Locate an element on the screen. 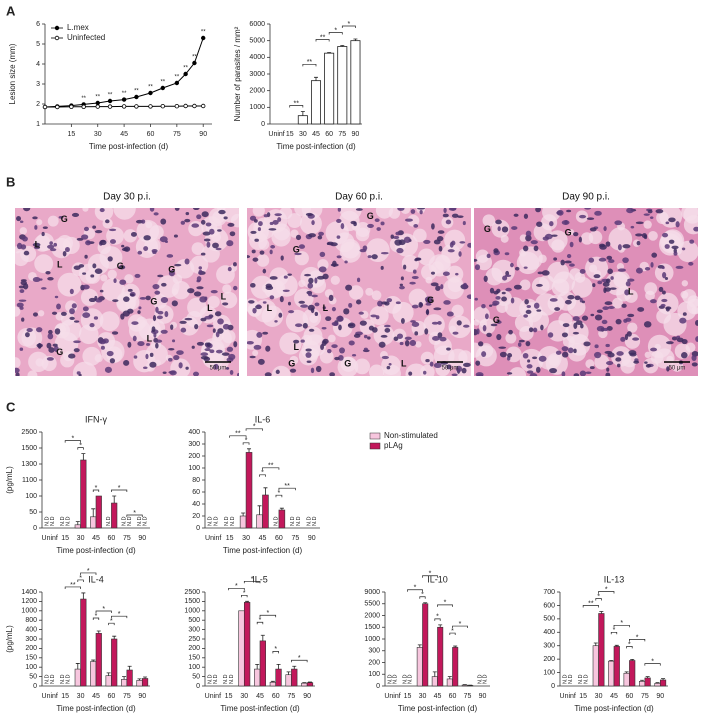 This screenshot has height=713, width=704. x-tick-label: 75 is located at coordinates (177, 134).